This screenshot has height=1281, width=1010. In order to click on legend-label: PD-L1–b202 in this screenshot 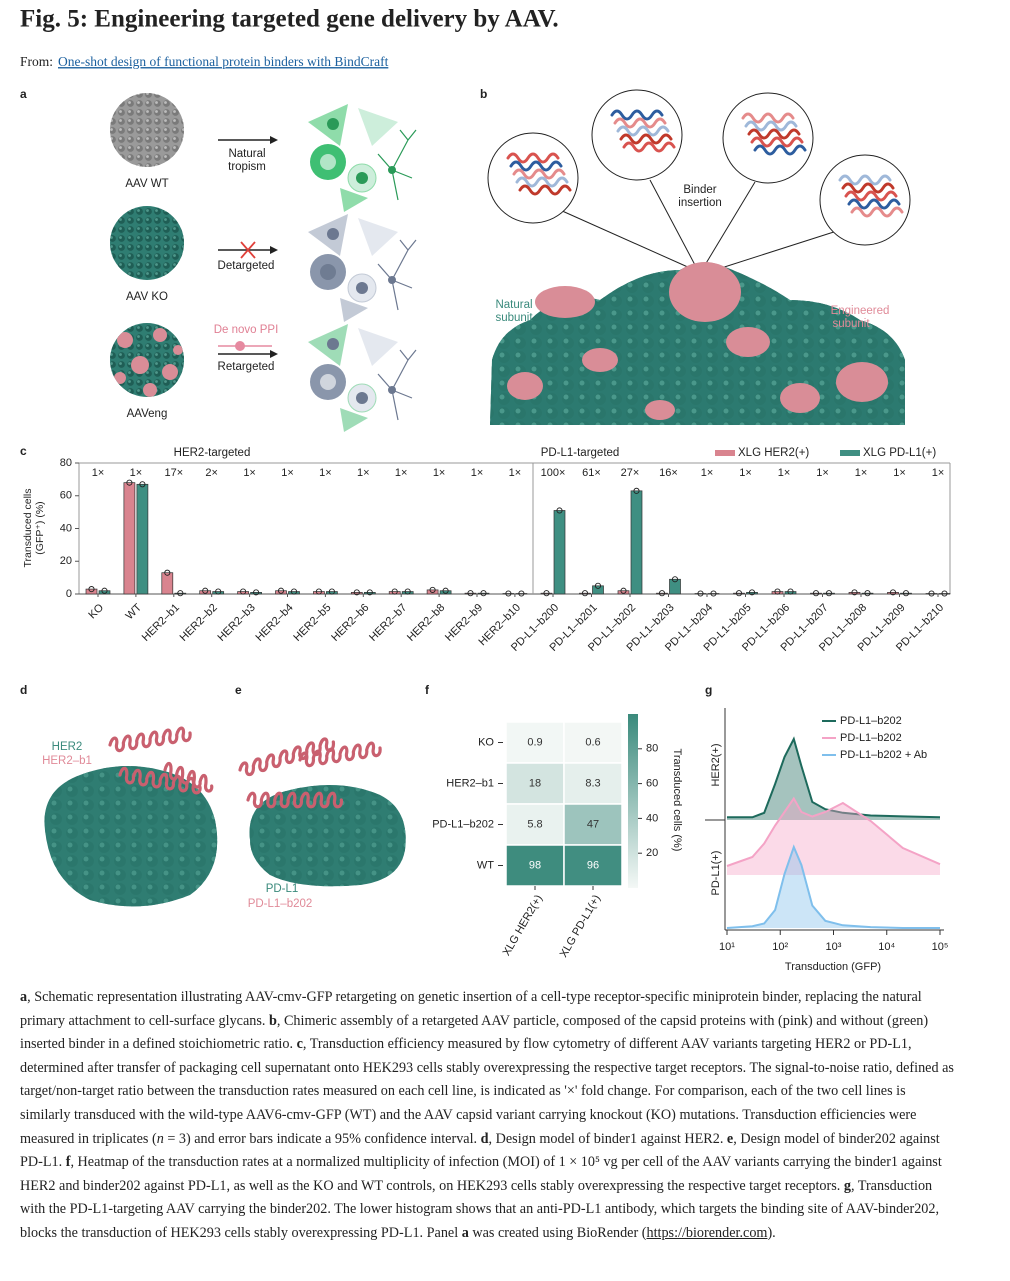, I will do `click(871, 738)`.